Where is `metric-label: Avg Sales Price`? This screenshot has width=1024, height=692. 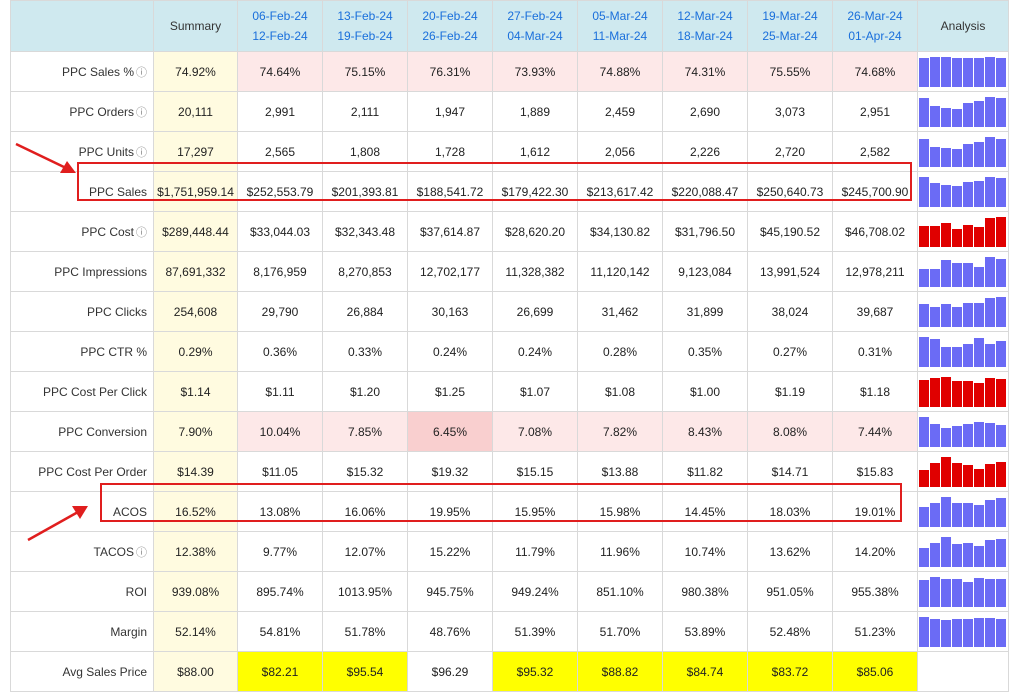
metric-label: Avg Sales Price is located at coordinates (82, 671).